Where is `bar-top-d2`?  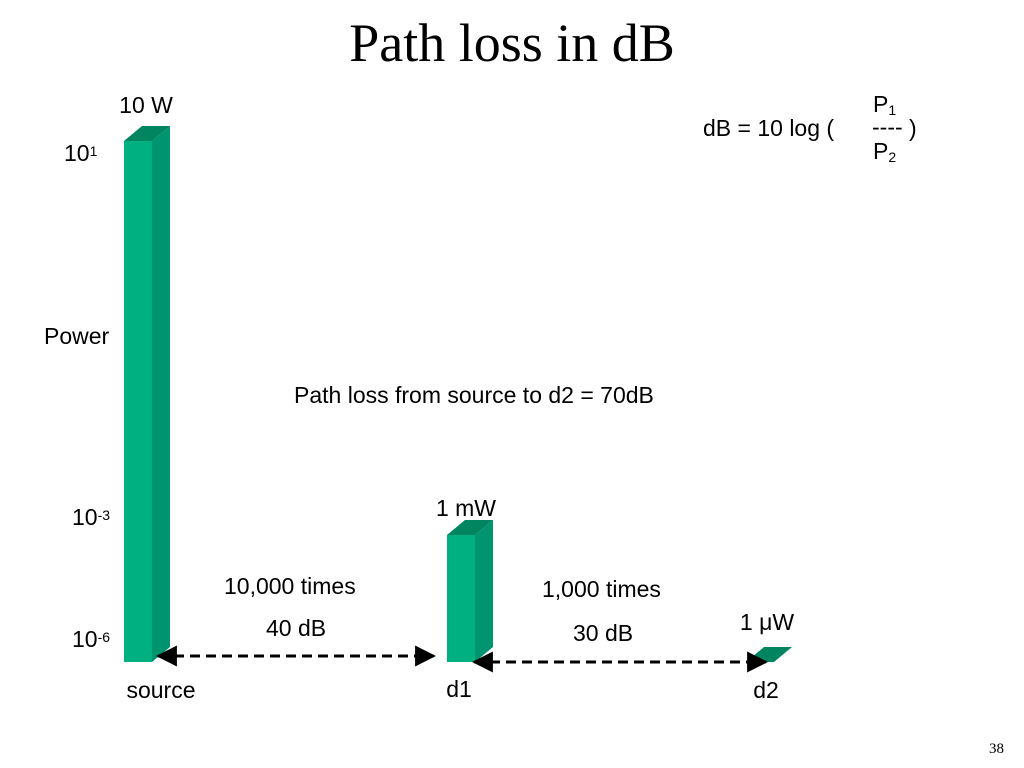 bar-top-d2 is located at coordinates (769, 654).